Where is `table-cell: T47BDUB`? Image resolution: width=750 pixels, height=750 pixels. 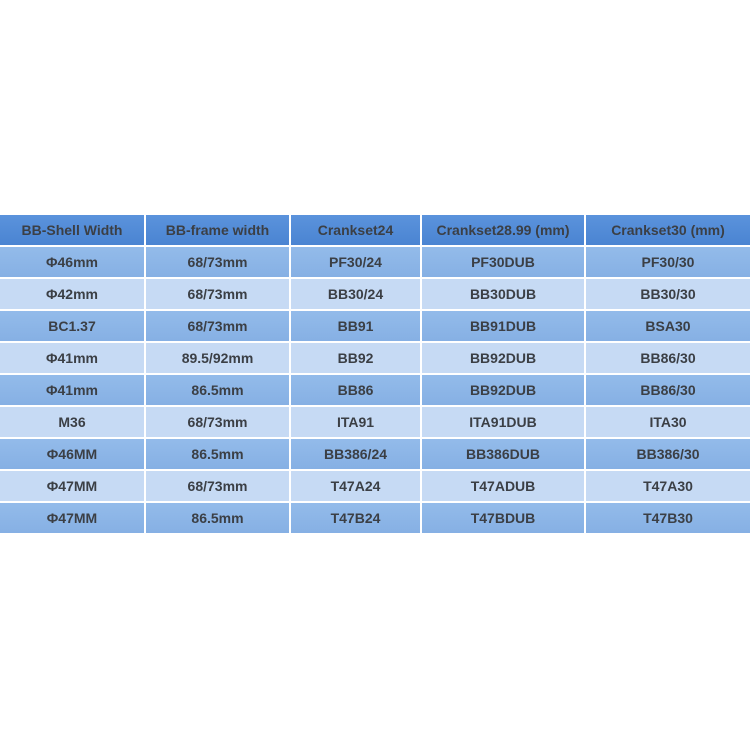 table-cell: T47BDUB is located at coordinates (503, 518).